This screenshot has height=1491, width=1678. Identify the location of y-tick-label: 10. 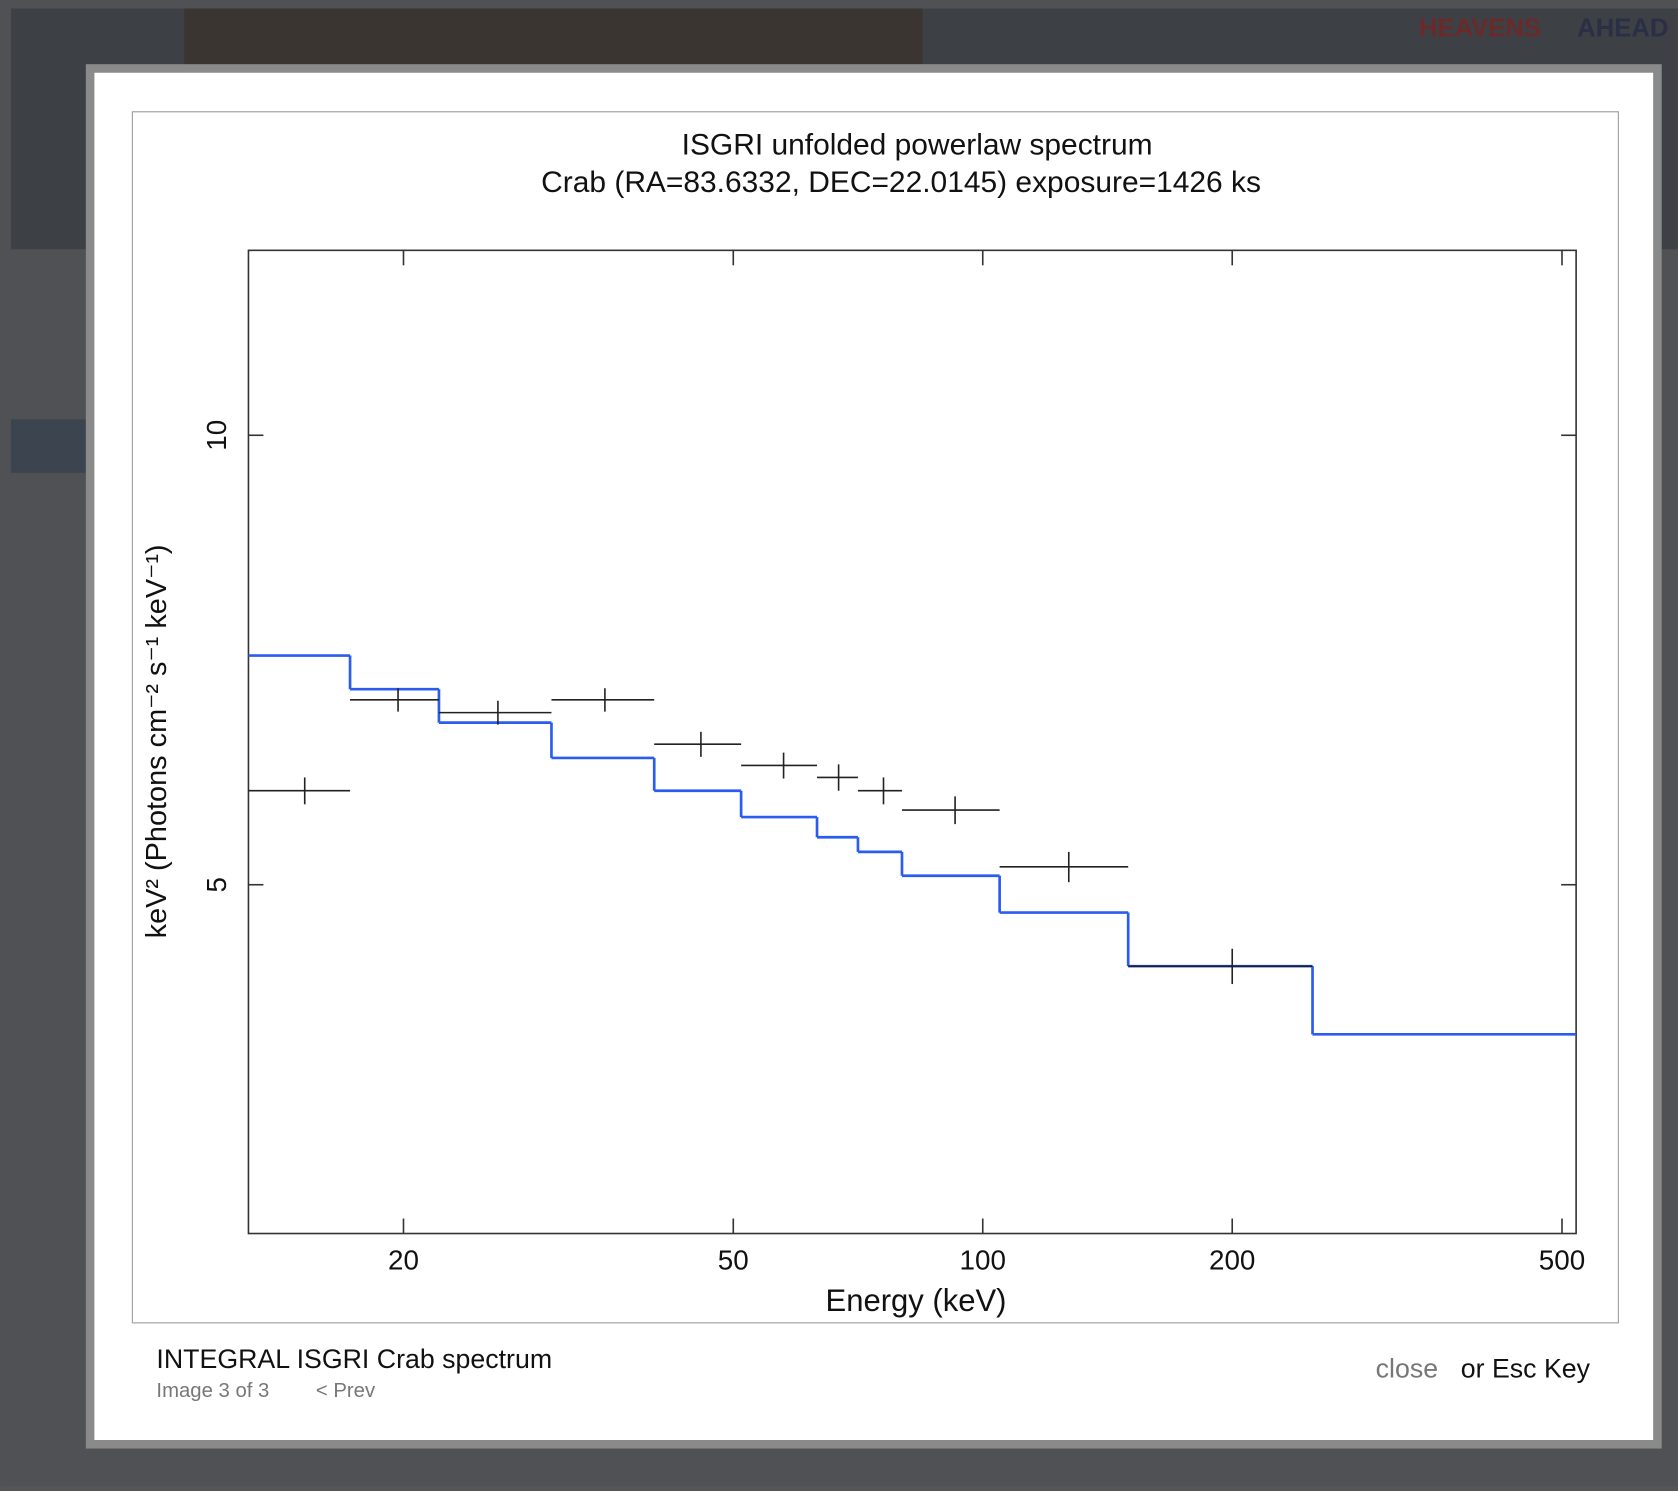
(216, 435).